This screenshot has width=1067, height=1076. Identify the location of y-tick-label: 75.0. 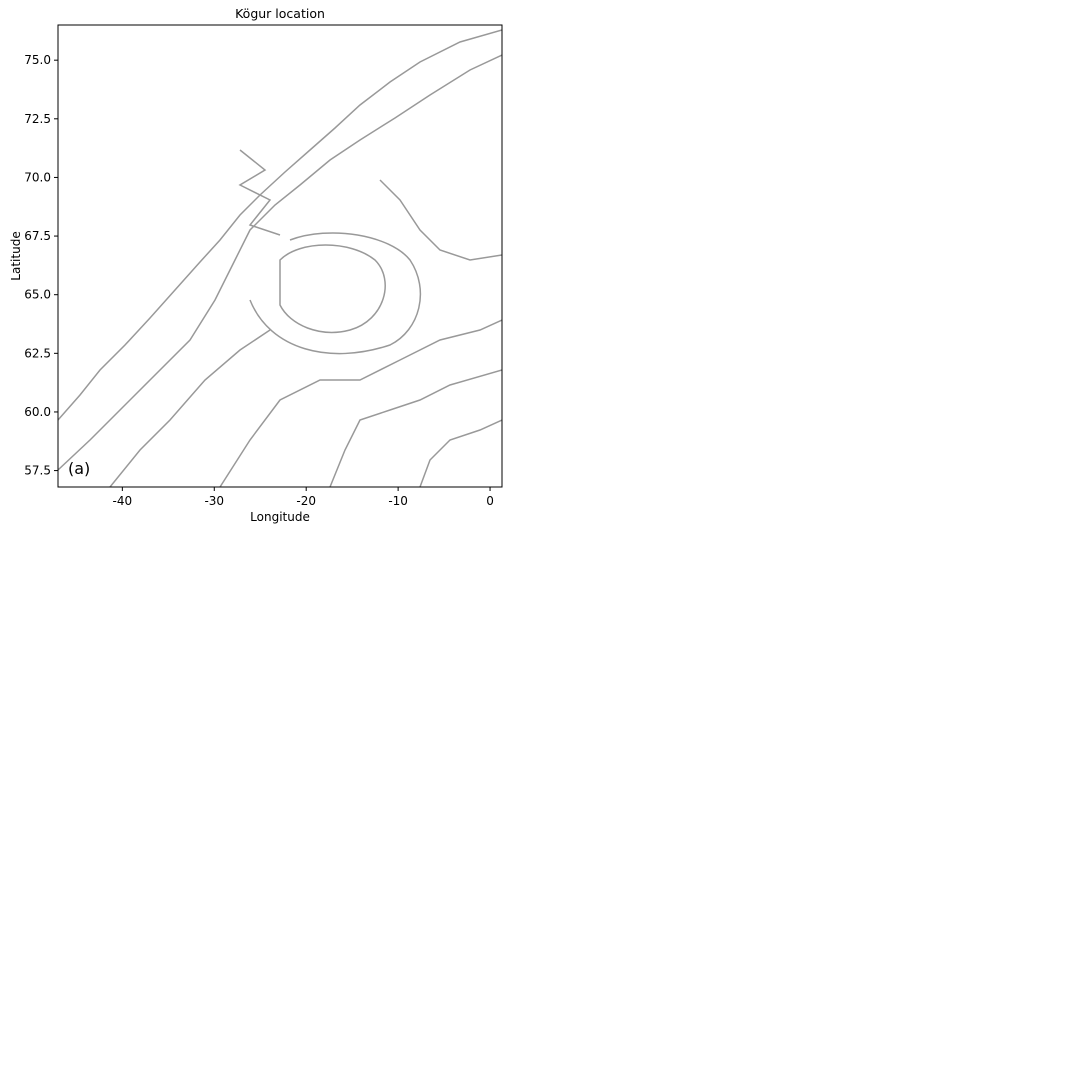
(37, 60).